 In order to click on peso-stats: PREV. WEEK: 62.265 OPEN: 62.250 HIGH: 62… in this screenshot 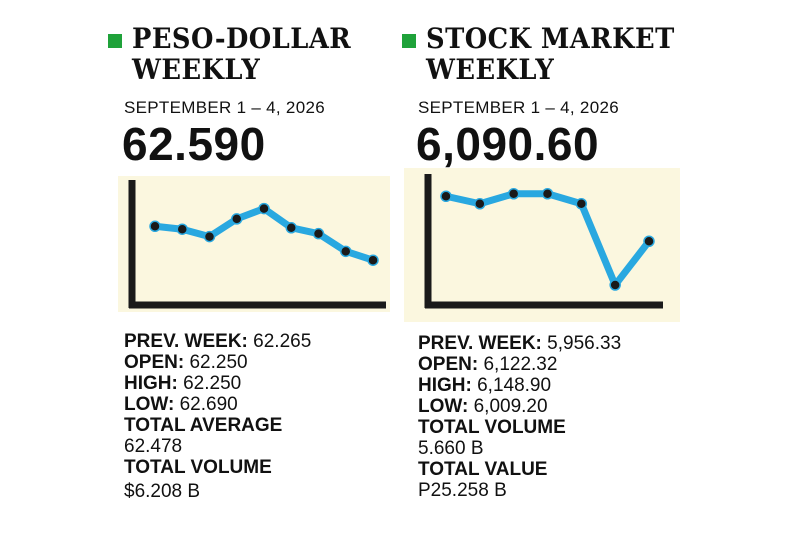, I will do `click(217, 416)`.